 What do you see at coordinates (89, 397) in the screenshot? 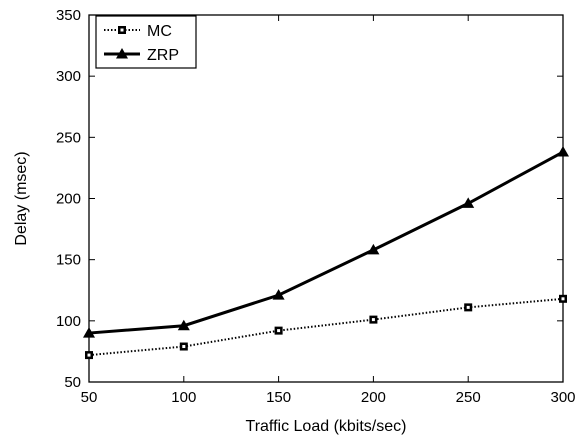
I see `x-tick-label: 50` at bounding box center [89, 397].